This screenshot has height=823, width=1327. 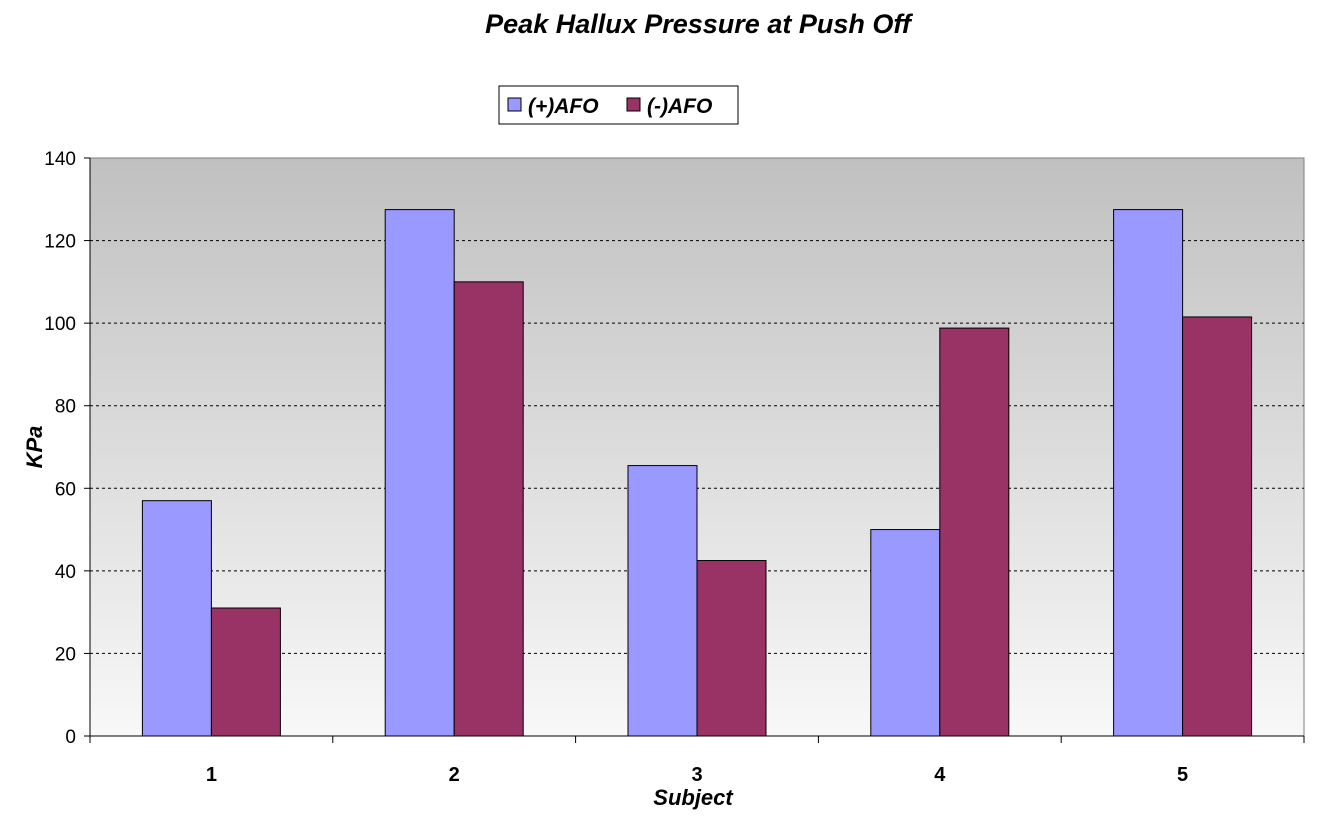 I want to click on x-tick-label: 5, so click(x=1182, y=775).